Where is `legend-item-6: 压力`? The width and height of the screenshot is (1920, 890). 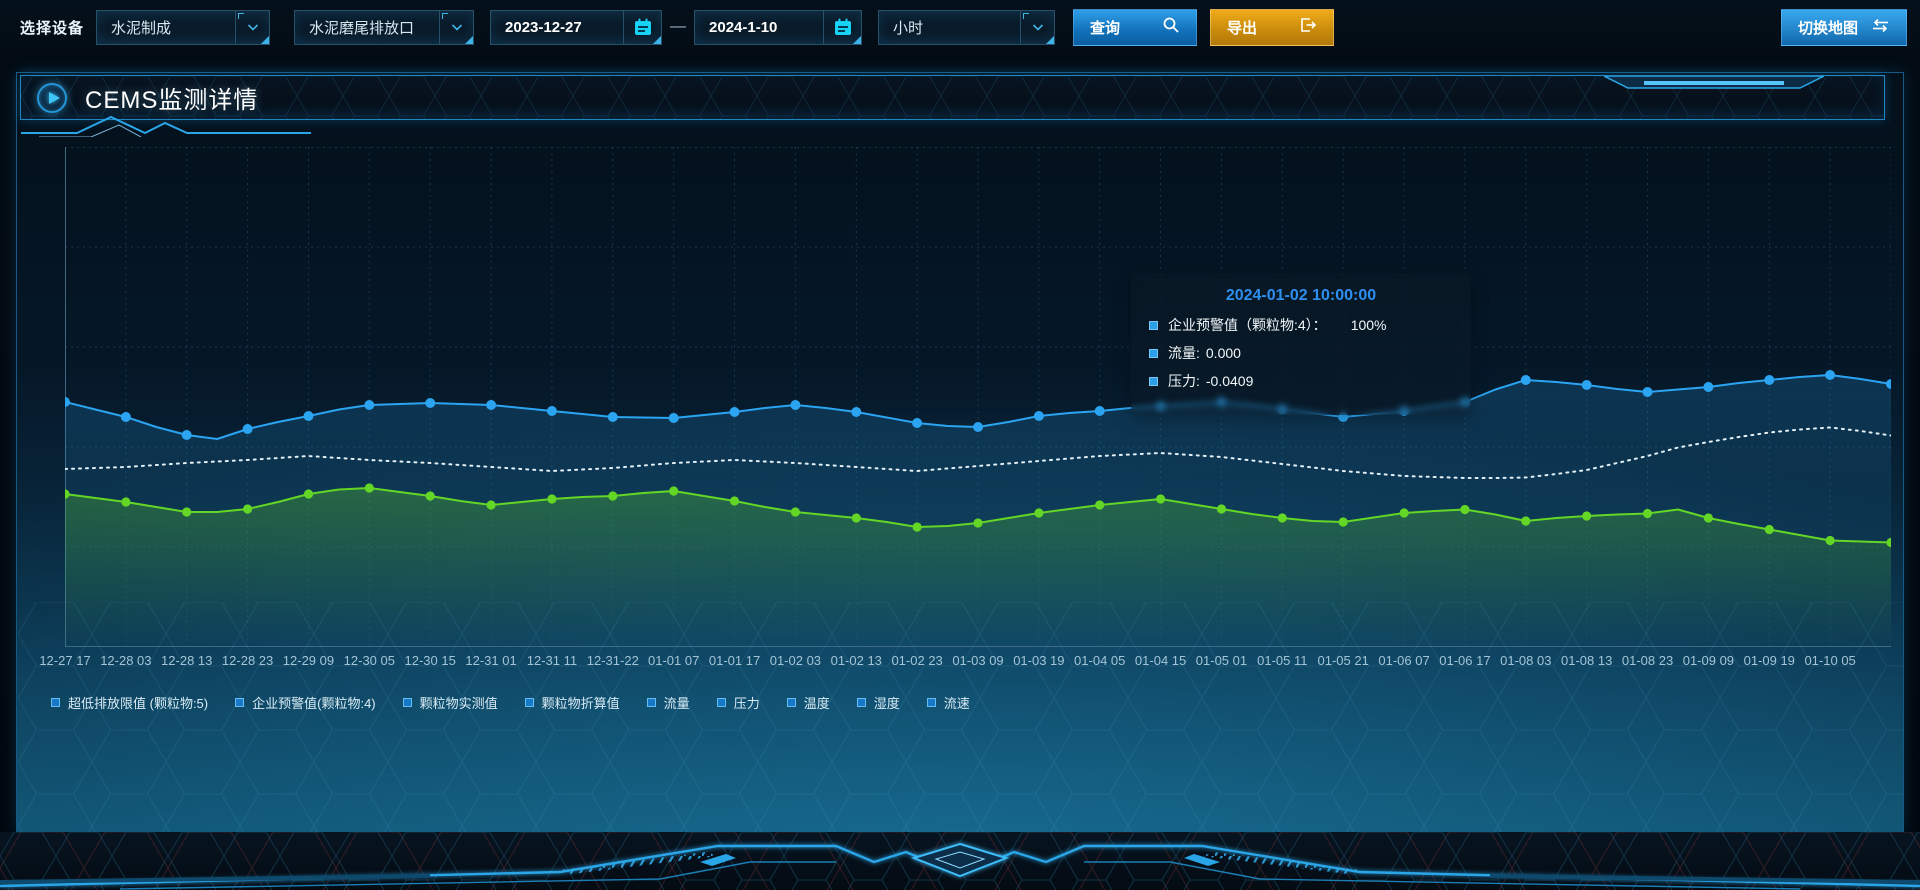 legend-item-6: 压力 is located at coordinates (738, 702).